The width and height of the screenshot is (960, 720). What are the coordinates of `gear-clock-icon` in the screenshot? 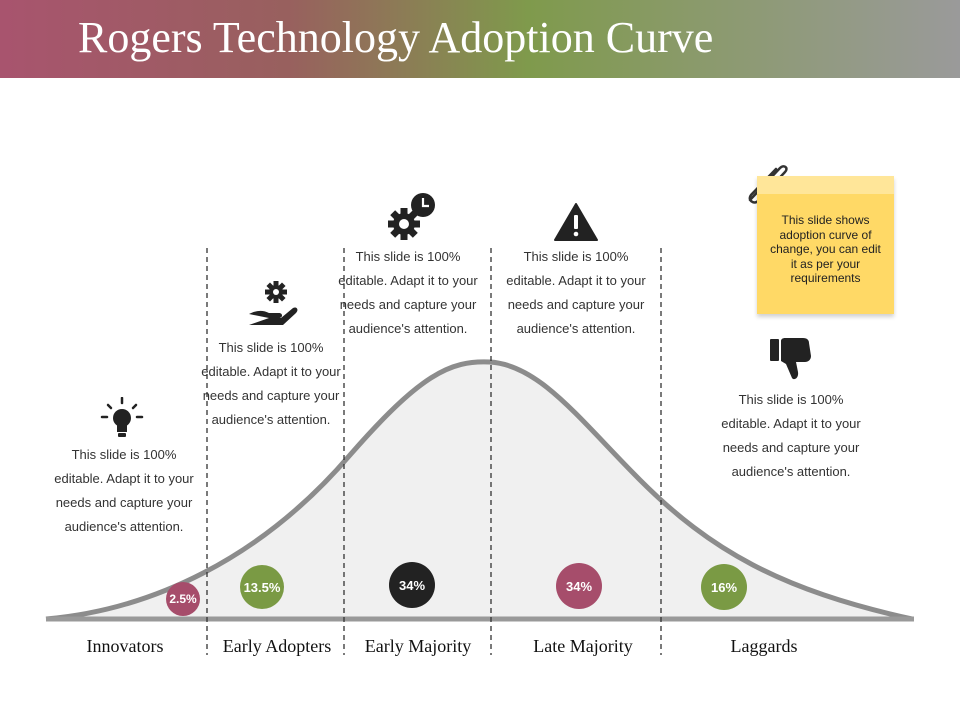 It's located at (411, 216).